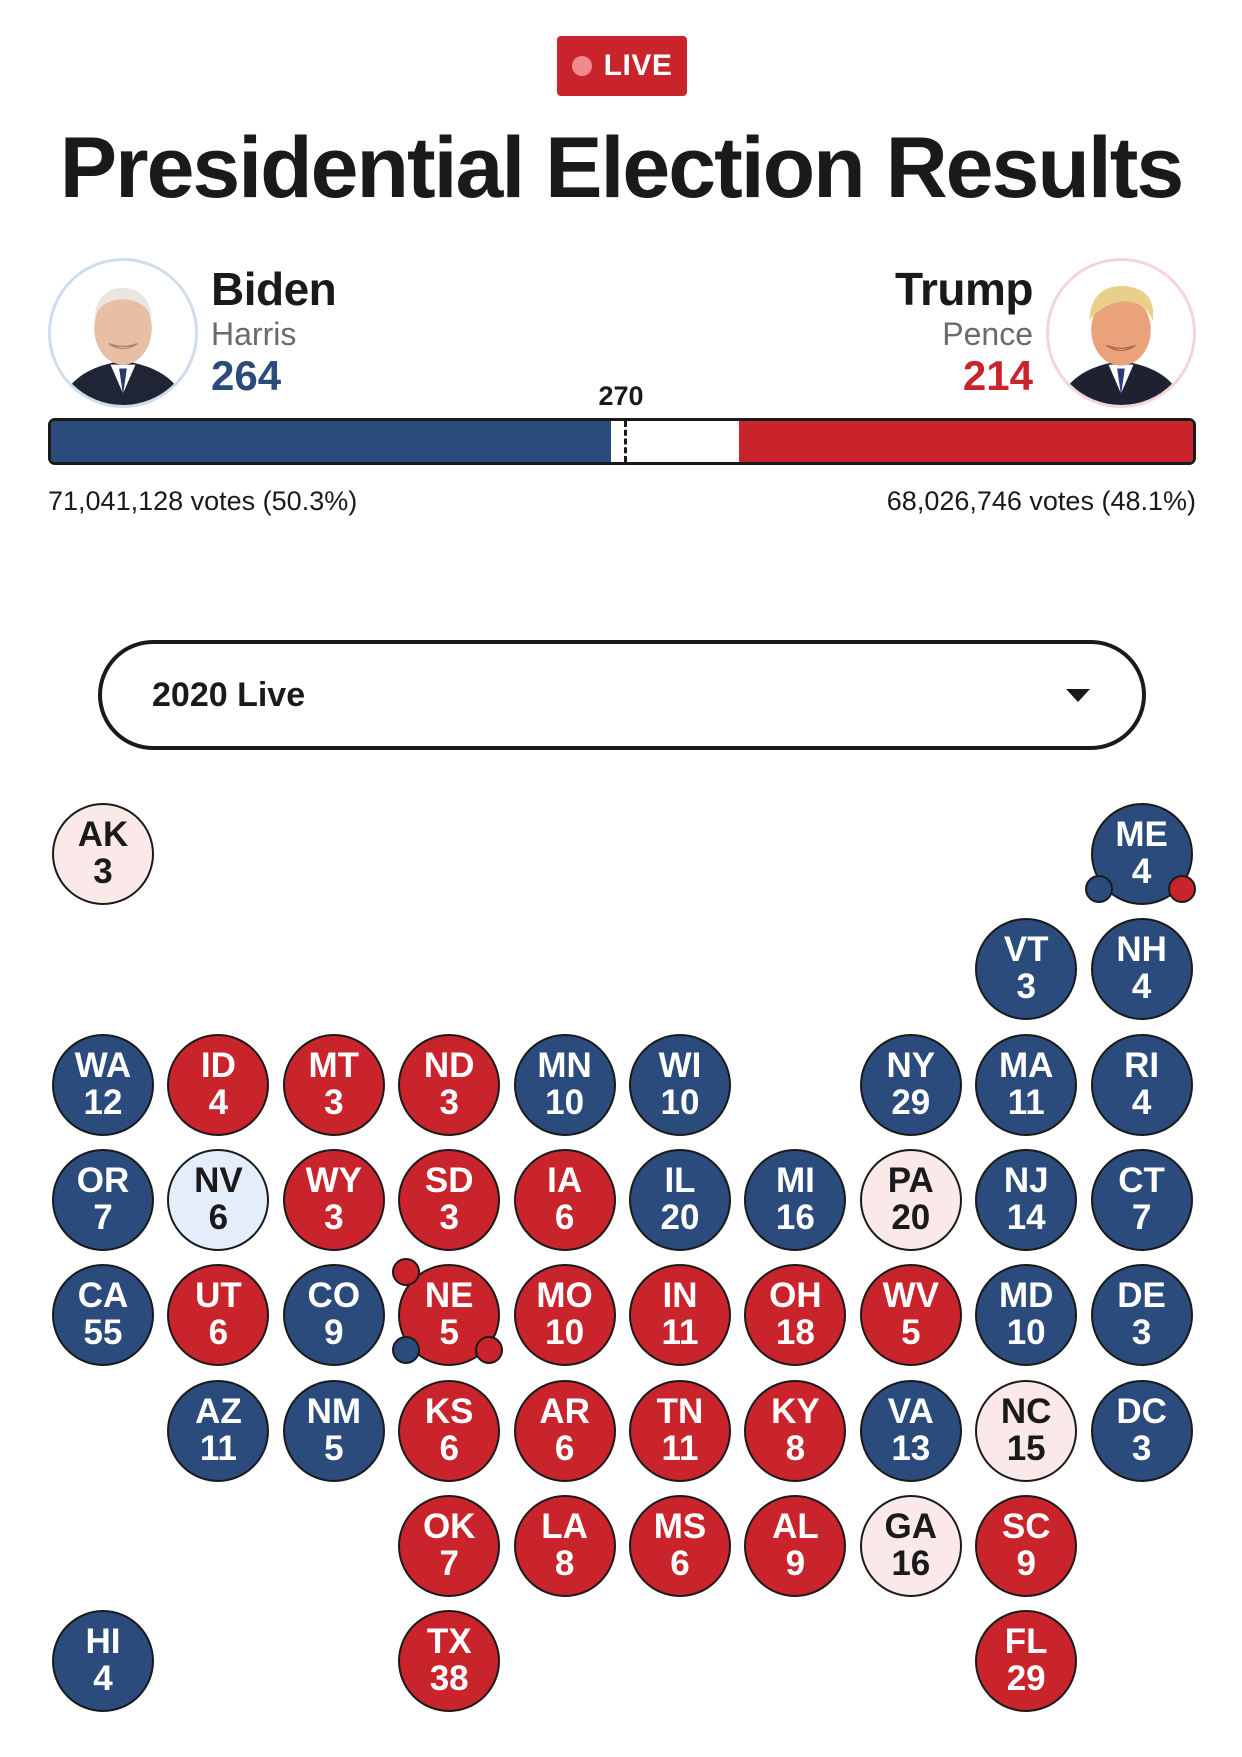 The image size is (1242, 1757). I want to click on threshold-label: 270, so click(621, 396).